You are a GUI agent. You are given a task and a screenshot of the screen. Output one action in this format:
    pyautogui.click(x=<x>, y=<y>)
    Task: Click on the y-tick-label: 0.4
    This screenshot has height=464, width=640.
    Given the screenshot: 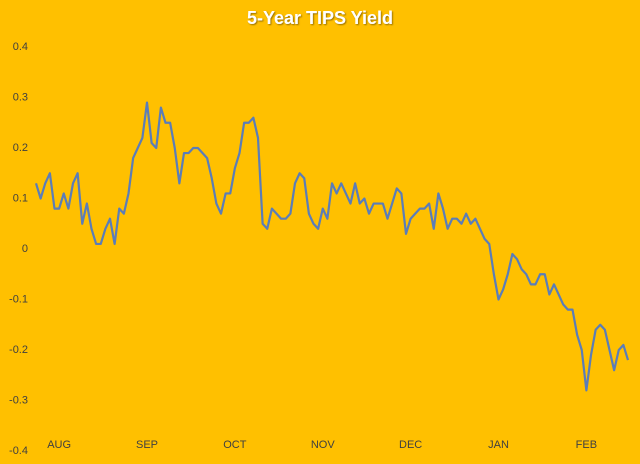 What is the action you would take?
    pyautogui.click(x=20, y=47)
    